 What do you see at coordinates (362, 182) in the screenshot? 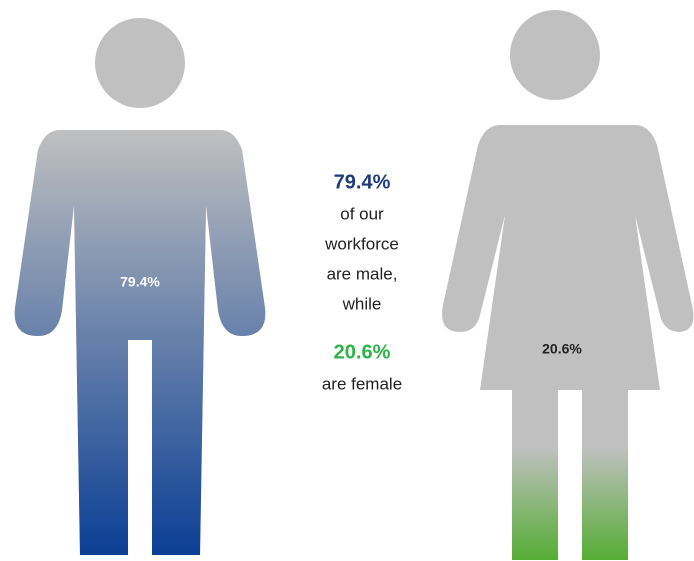
I see `male-share: 79.4%` at bounding box center [362, 182].